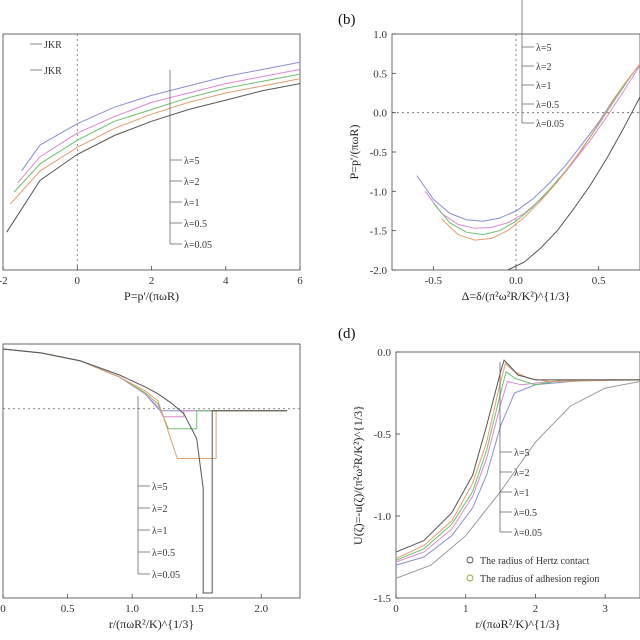 The height and width of the screenshot is (640, 640). What do you see at coordinates (380, 35) in the screenshot?
I see `y-tick-label: 1.0` at bounding box center [380, 35].